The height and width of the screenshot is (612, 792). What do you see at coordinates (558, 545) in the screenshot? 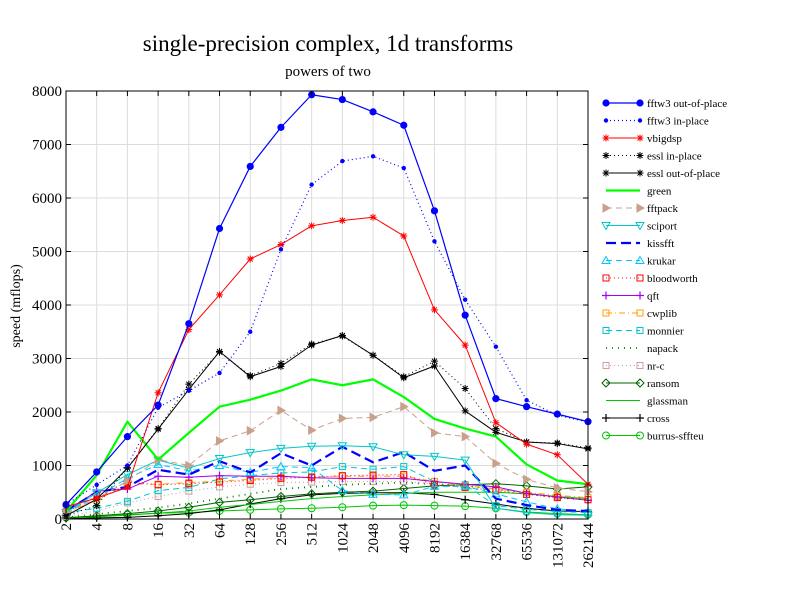
I see `x-tick-label: 131072` at bounding box center [558, 545].